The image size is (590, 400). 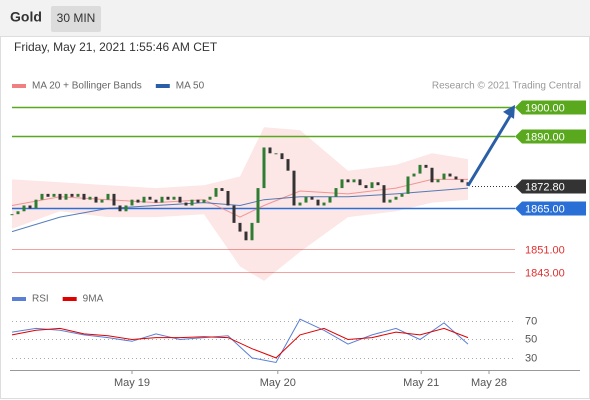 What do you see at coordinates (531, 339) in the screenshot?
I see `y-tick-label: 50` at bounding box center [531, 339].